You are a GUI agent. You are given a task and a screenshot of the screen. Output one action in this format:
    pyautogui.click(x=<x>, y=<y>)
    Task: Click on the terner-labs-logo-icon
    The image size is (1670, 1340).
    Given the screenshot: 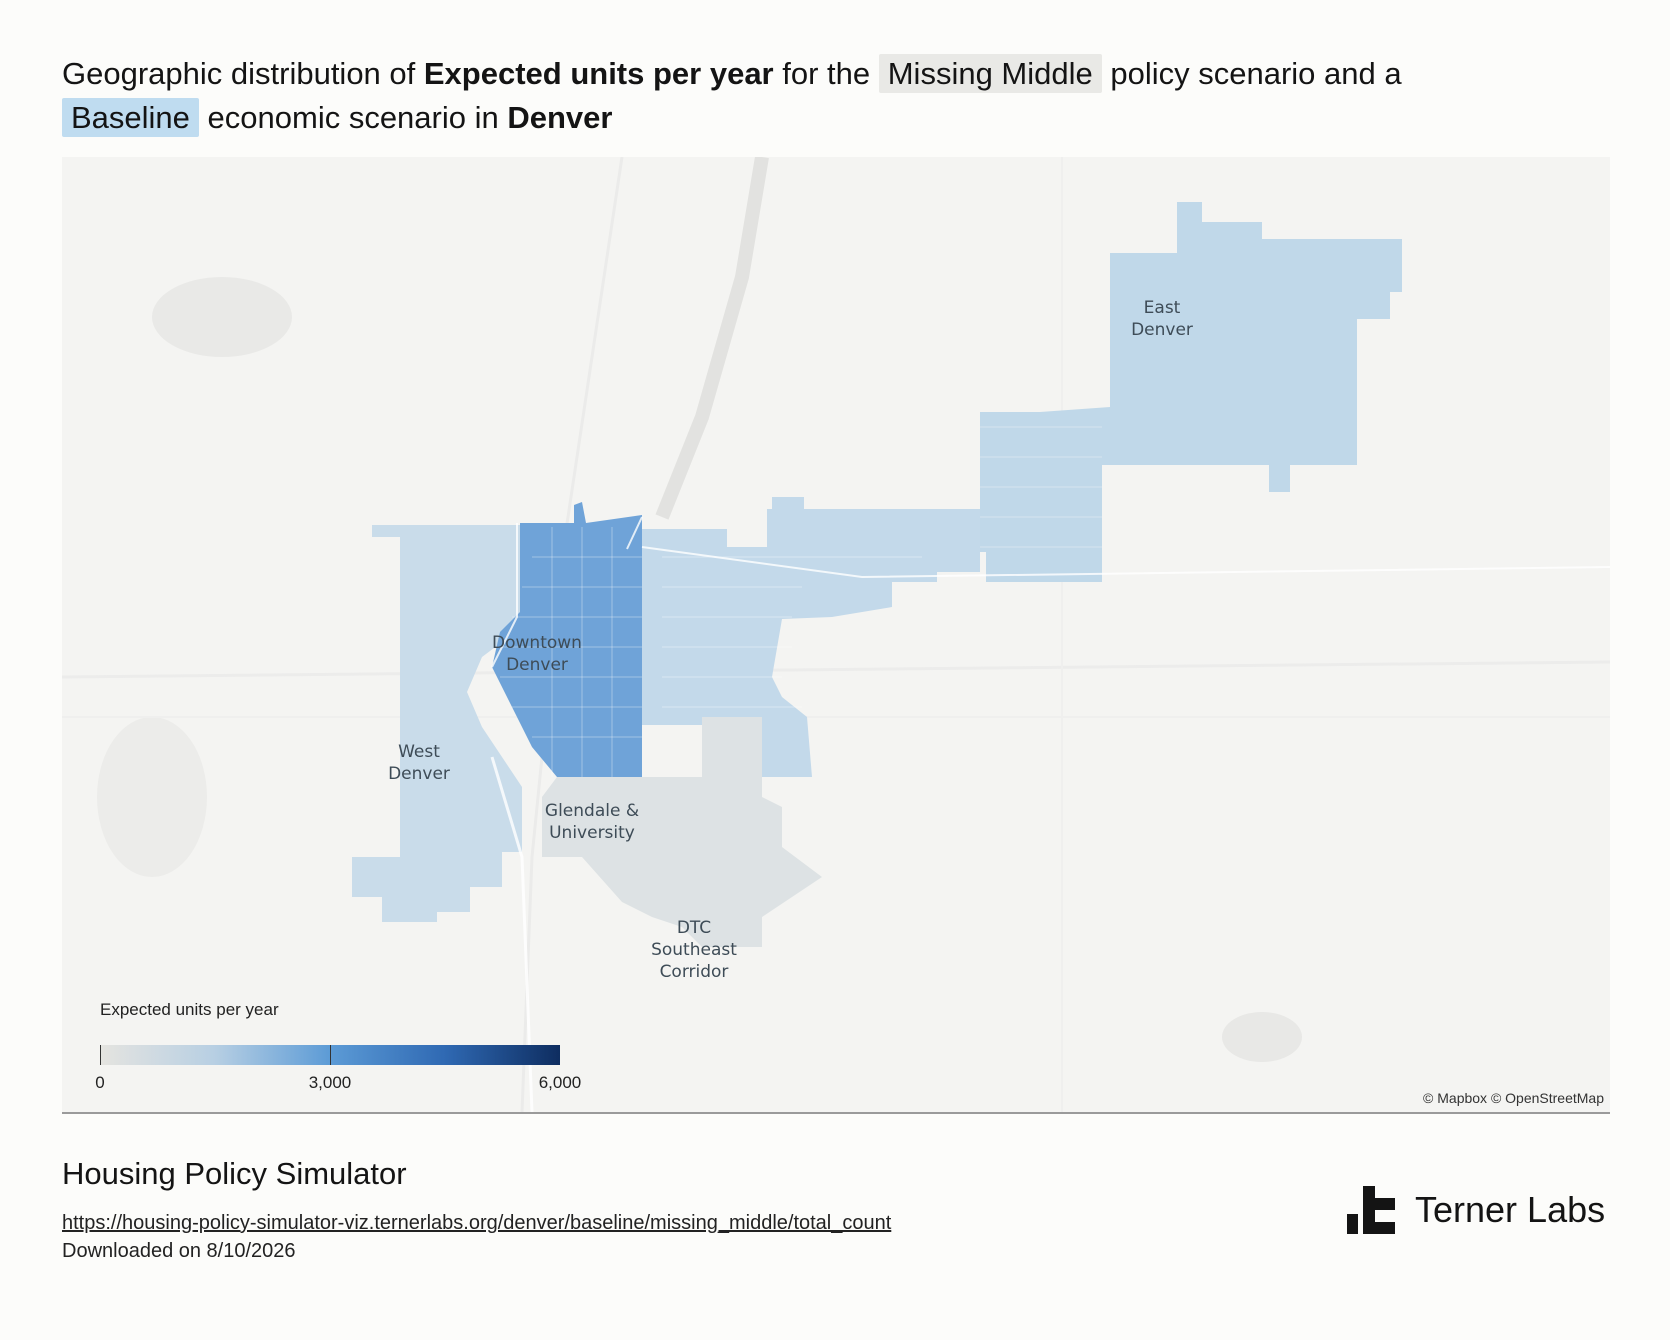 What is the action you would take?
    pyautogui.click(x=1371, y=1210)
    